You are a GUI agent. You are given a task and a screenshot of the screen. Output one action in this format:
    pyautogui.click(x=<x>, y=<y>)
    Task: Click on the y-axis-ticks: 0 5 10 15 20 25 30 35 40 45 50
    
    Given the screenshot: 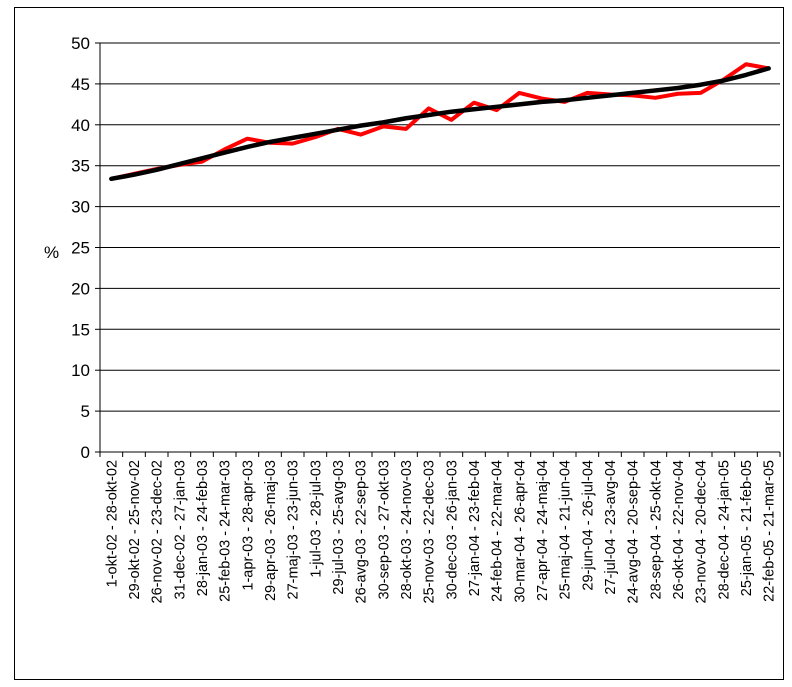 What is the action you would take?
    pyautogui.click(x=85, y=248)
    